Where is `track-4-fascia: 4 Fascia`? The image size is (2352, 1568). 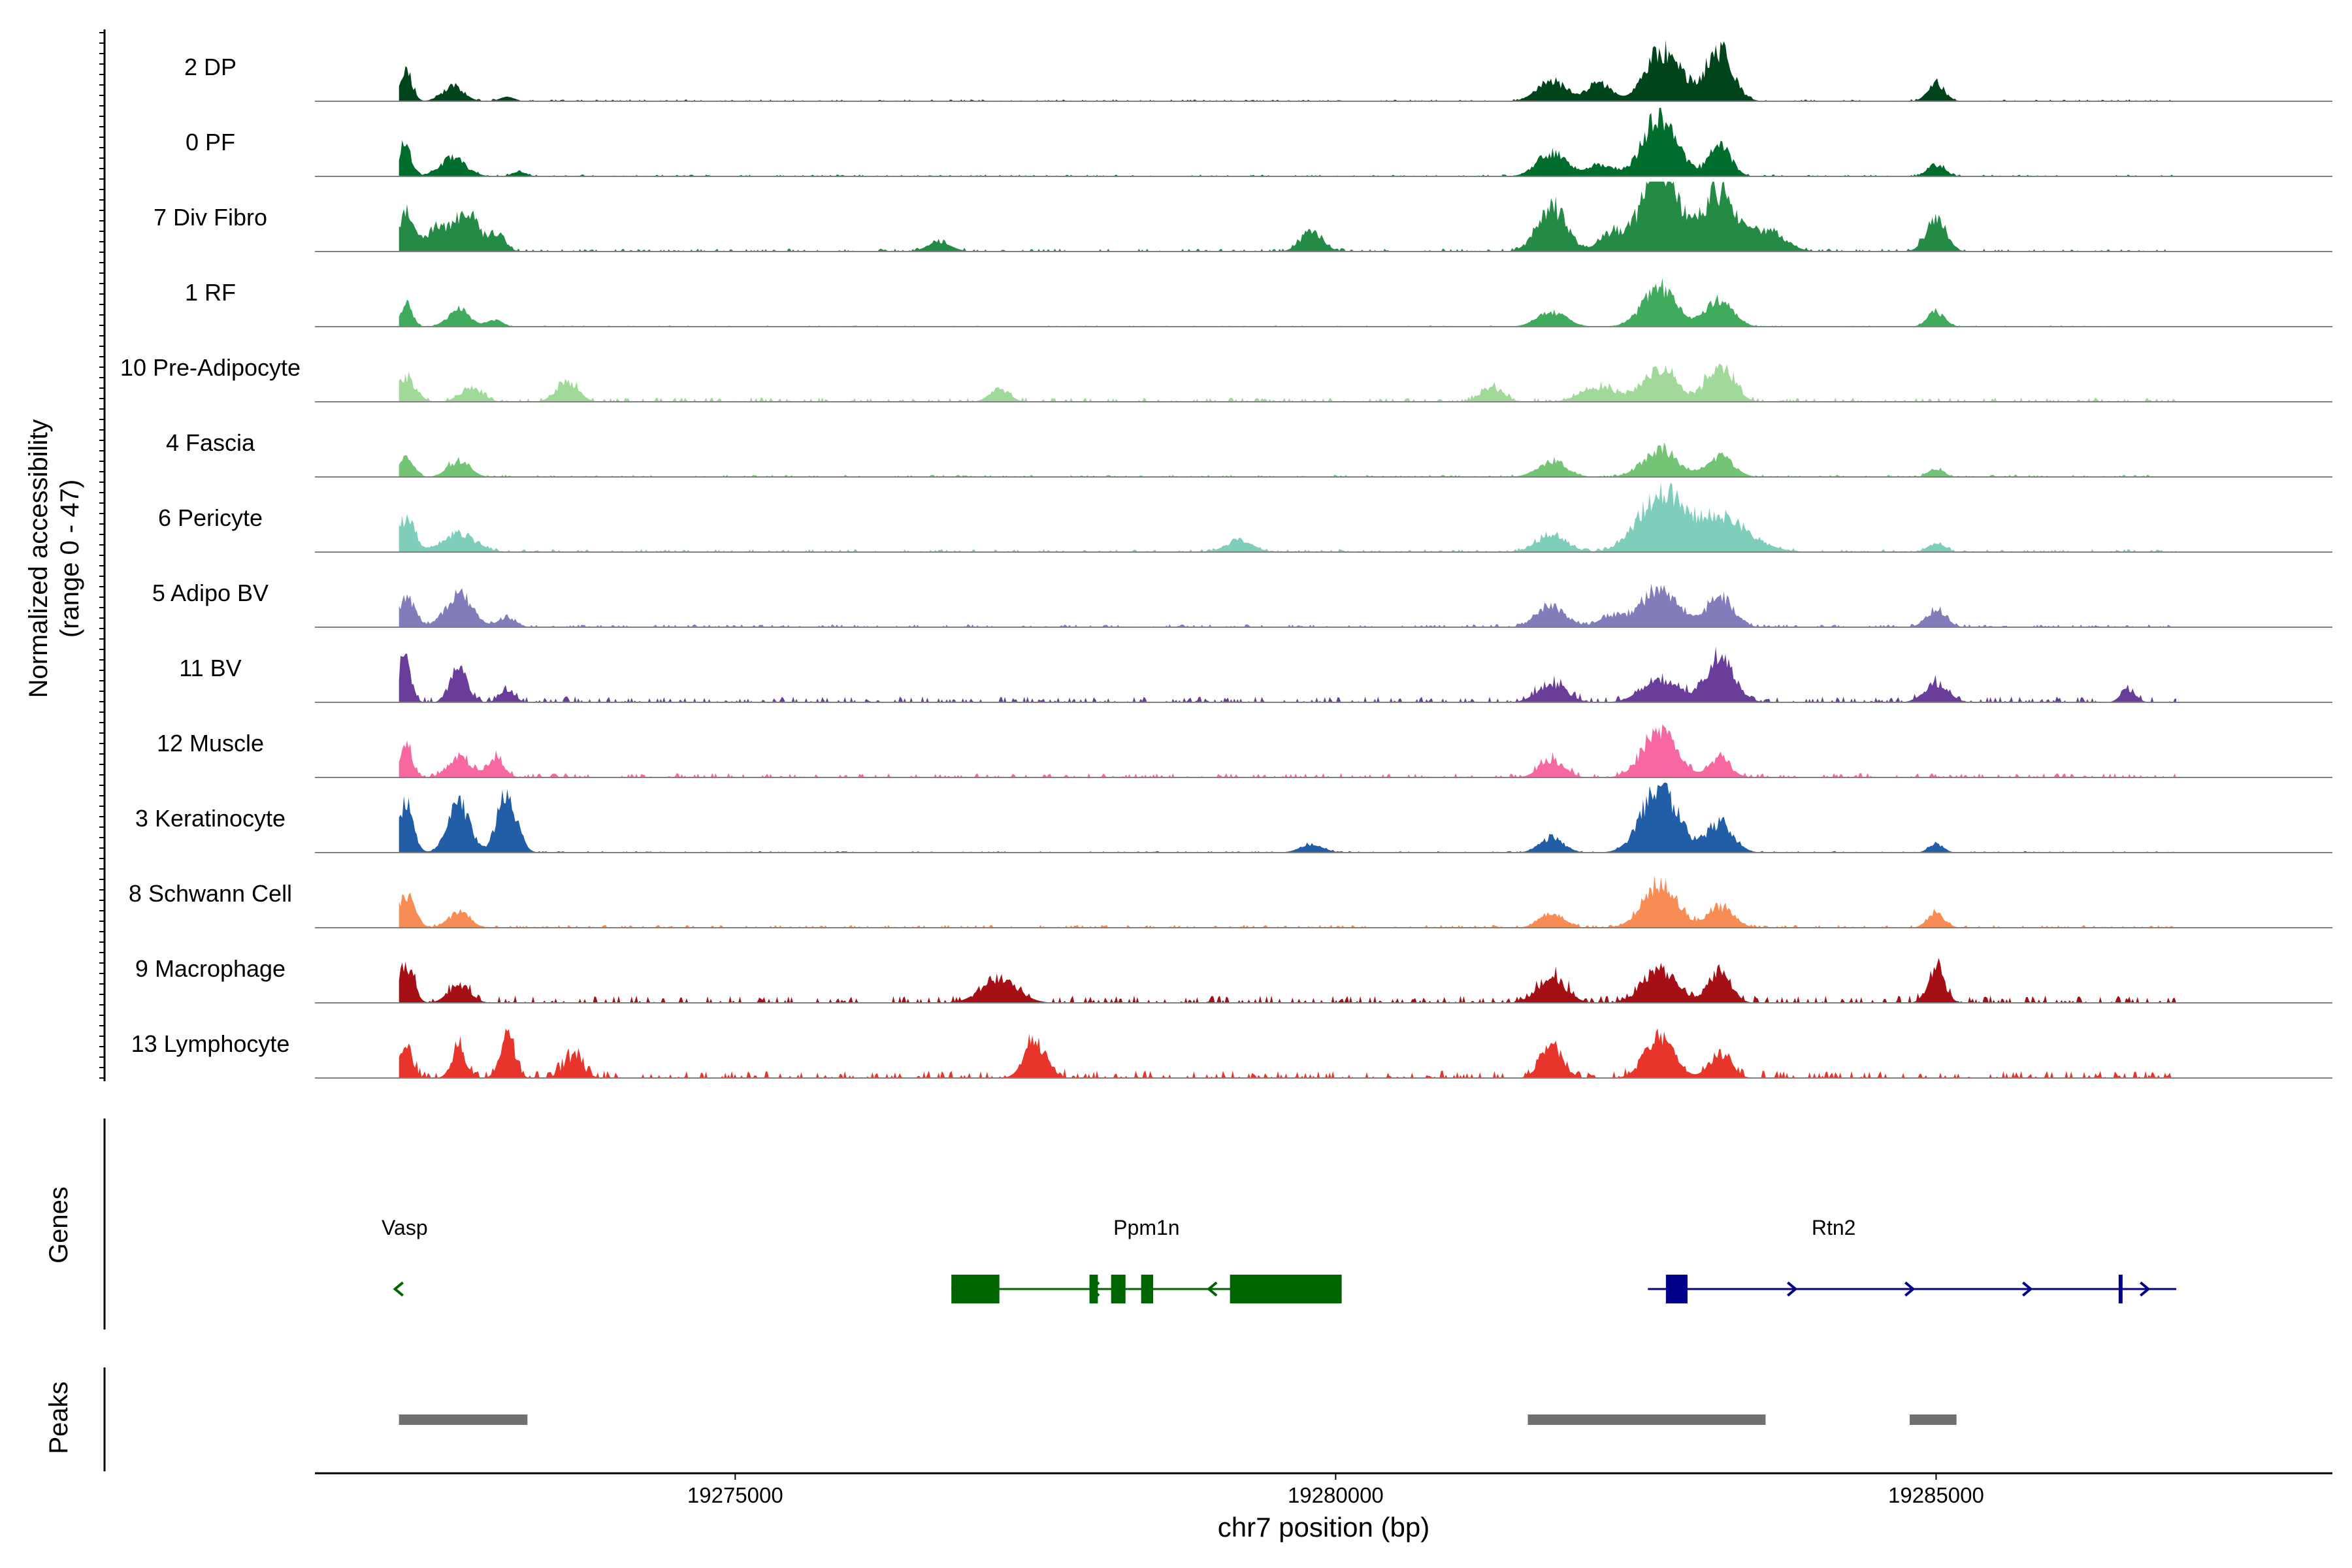 track-4-fascia: 4 Fascia is located at coordinates (1249, 453).